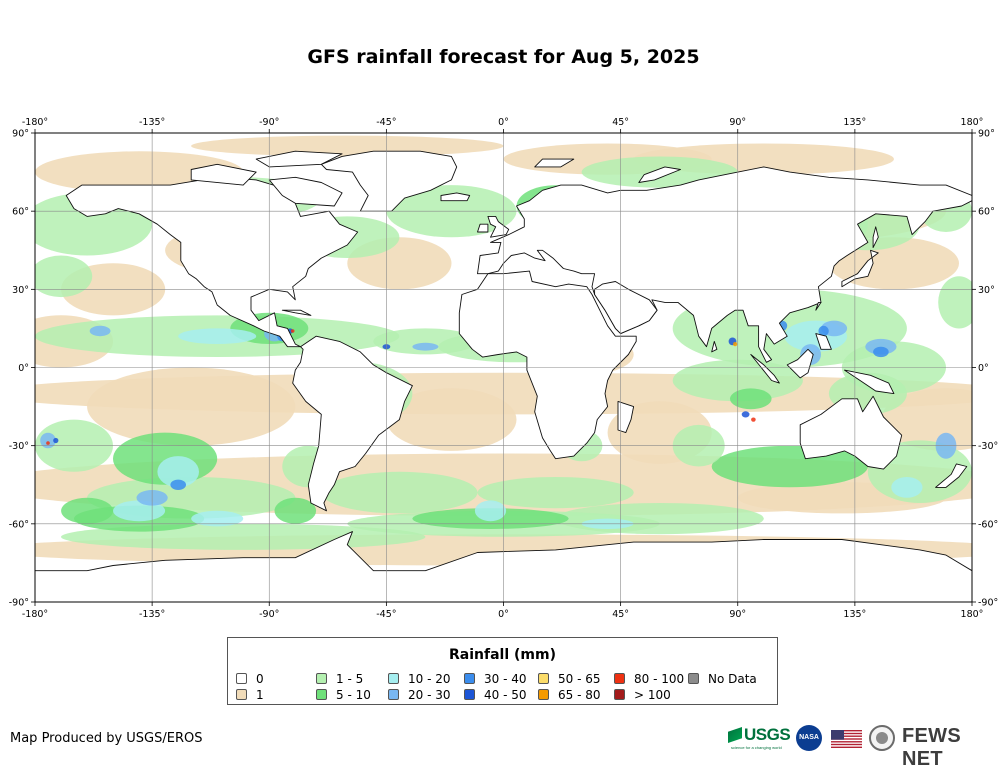 The image size is (1007, 771). Describe the element at coordinates (988, 446) in the screenshot. I see `lat-label-right: -30°` at that location.